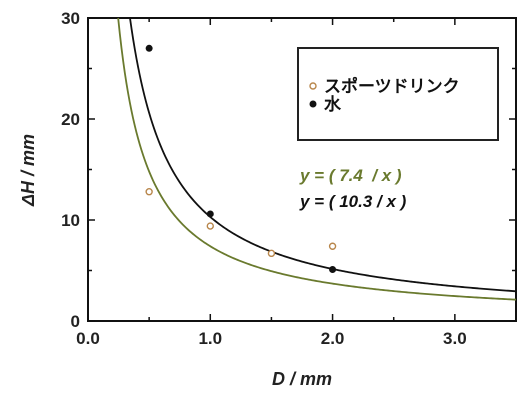 The height and width of the screenshot is (394, 520). I want to click on legend-box, so click(398, 94).